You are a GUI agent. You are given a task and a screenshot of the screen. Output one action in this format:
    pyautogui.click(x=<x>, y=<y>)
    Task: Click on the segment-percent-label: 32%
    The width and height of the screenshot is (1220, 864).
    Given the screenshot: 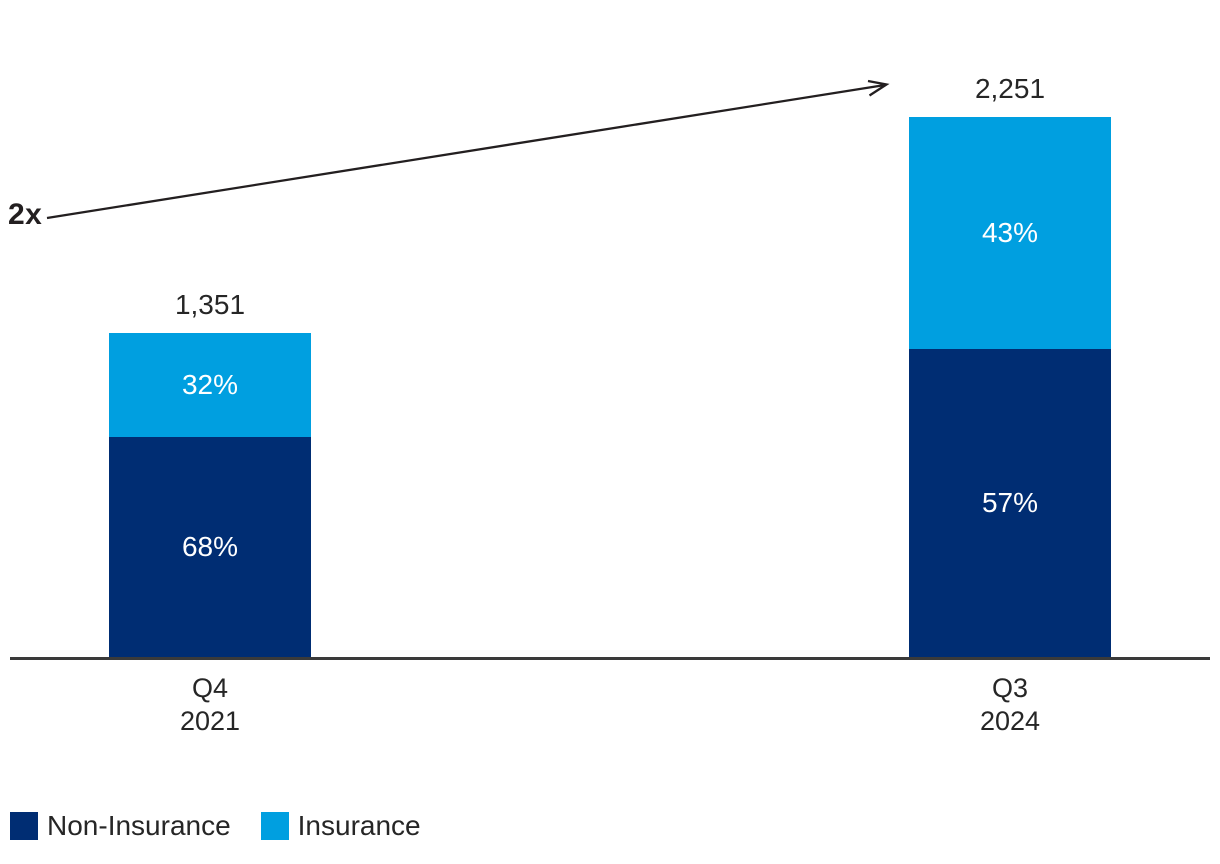 What is the action you would take?
    pyautogui.click(x=210, y=384)
    